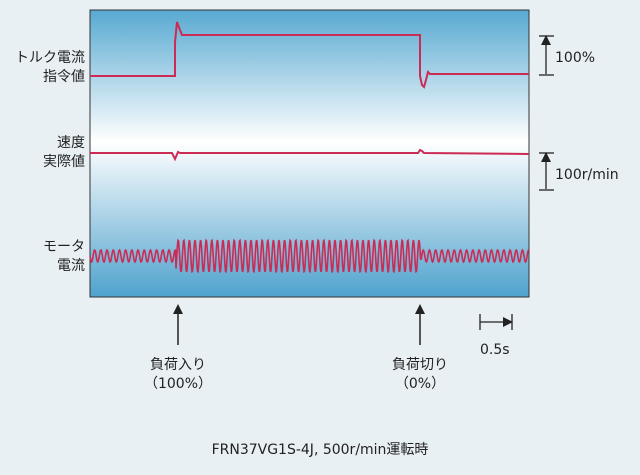 This screenshot has height=475, width=640. I want to click on torque-scale-label: 100%, so click(575, 58).